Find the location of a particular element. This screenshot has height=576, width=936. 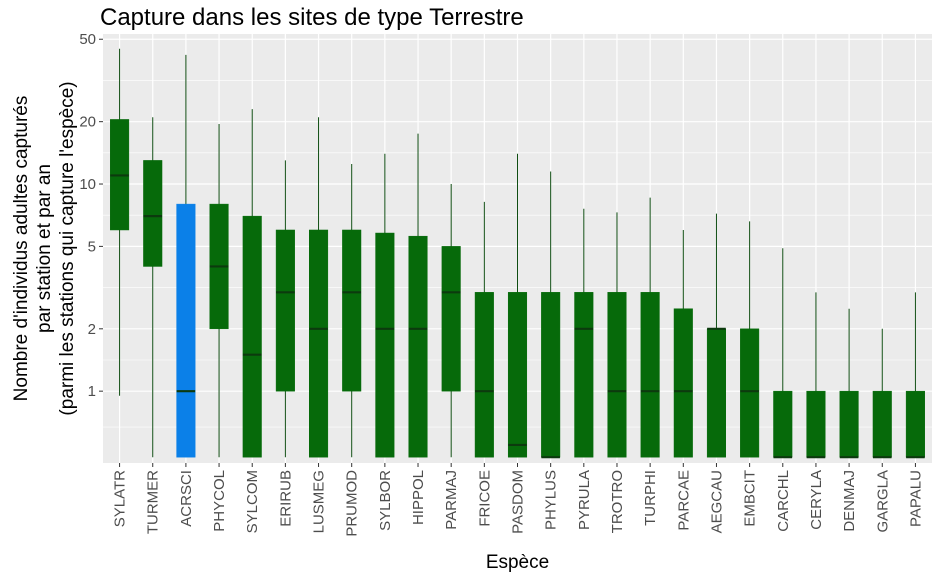

y-tick-label: 5 is located at coordinates (92, 246).